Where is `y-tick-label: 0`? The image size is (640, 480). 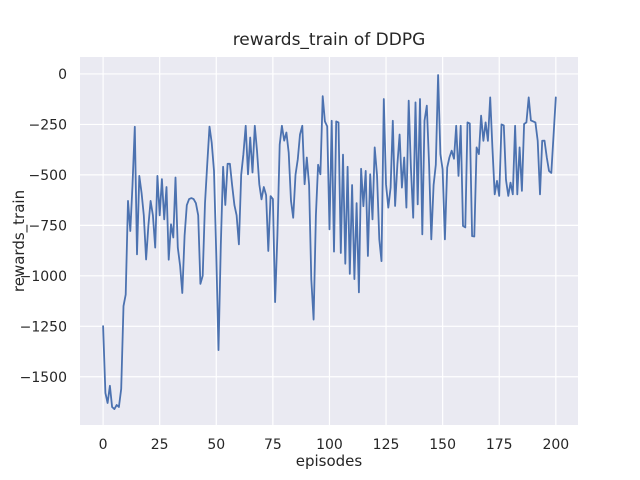
y-tick-label: 0 is located at coordinates (62, 75).